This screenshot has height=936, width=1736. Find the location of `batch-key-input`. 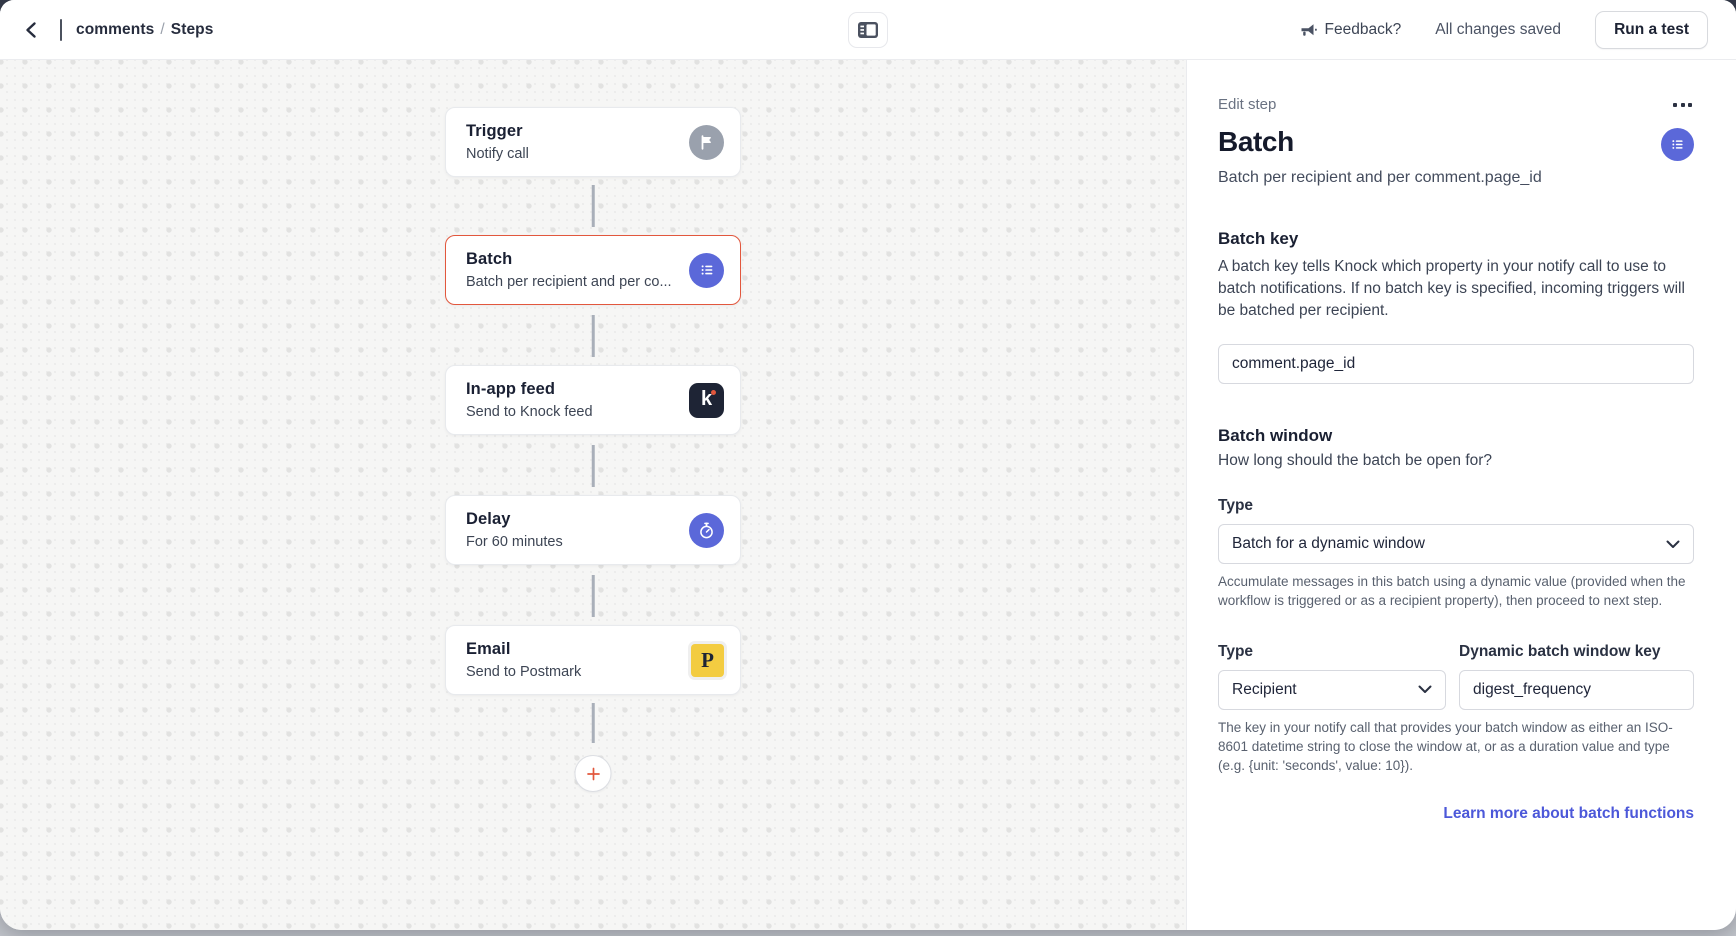

batch-key-input is located at coordinates (1456, 364).